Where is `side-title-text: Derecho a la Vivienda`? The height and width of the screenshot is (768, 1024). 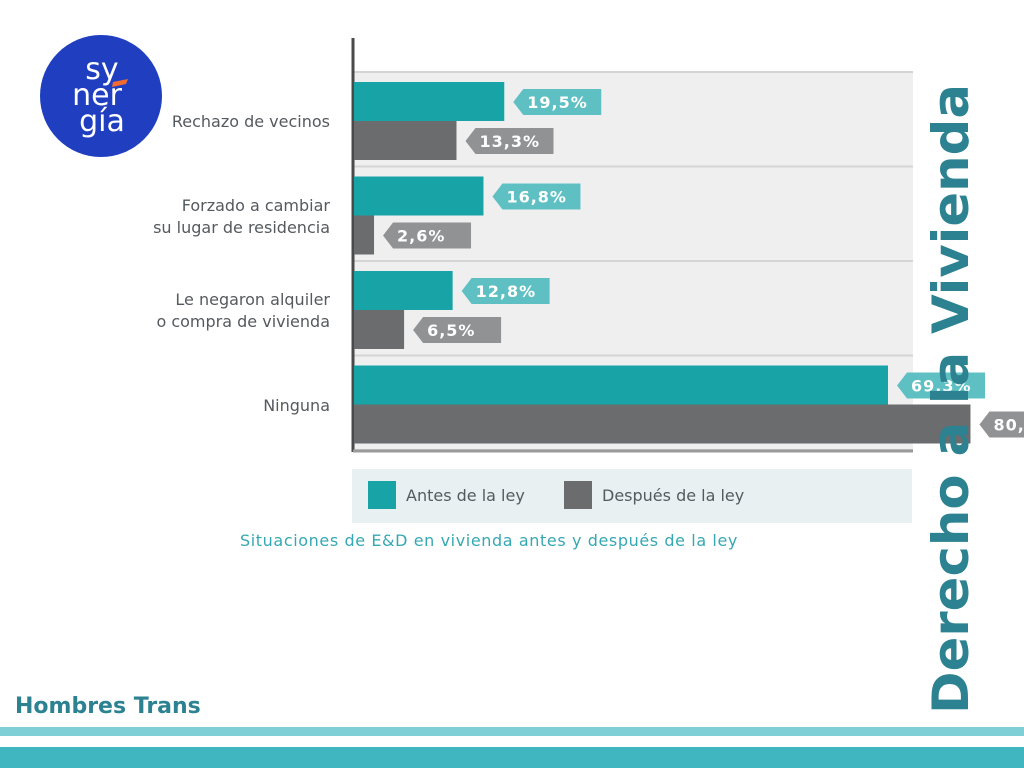 side-title-text: Derecho a la Vivienda is located at coordinates (950, 399).